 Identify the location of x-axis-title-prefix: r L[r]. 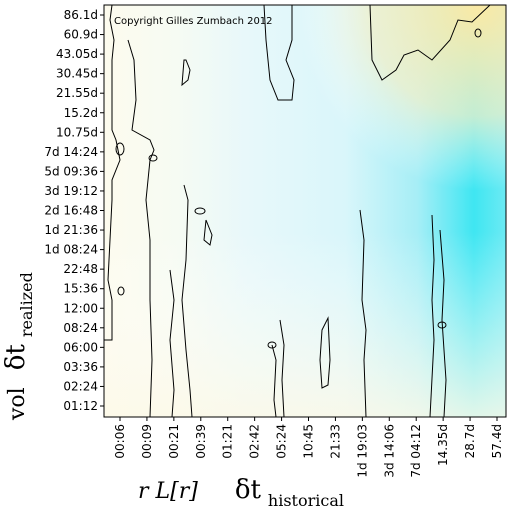
(168, 491).